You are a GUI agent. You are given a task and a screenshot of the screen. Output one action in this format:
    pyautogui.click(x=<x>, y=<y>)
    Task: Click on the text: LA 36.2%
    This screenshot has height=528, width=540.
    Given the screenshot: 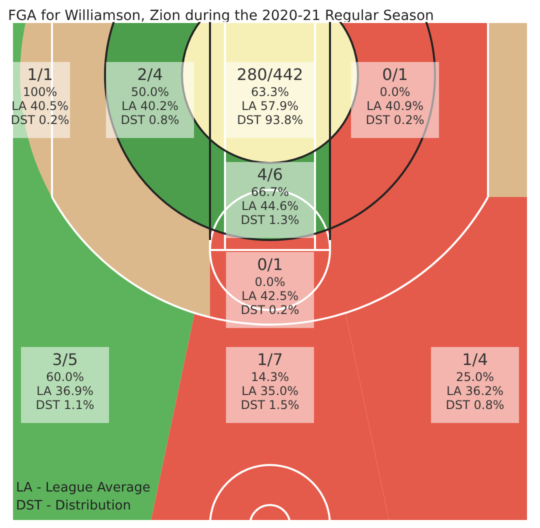 What is the action you would take?
    pyautogui.click(x=475, y=391)
    